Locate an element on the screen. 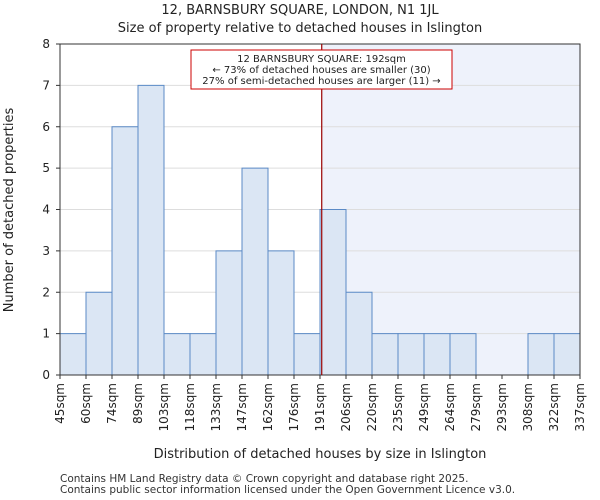  bar-118sqm is located at coordinates (203, 354).